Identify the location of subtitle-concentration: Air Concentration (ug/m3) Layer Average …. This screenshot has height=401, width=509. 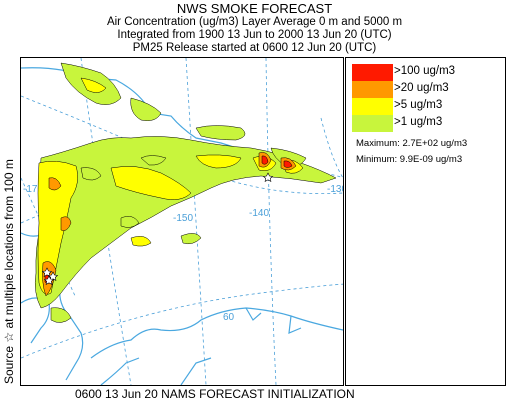
(254, 22).